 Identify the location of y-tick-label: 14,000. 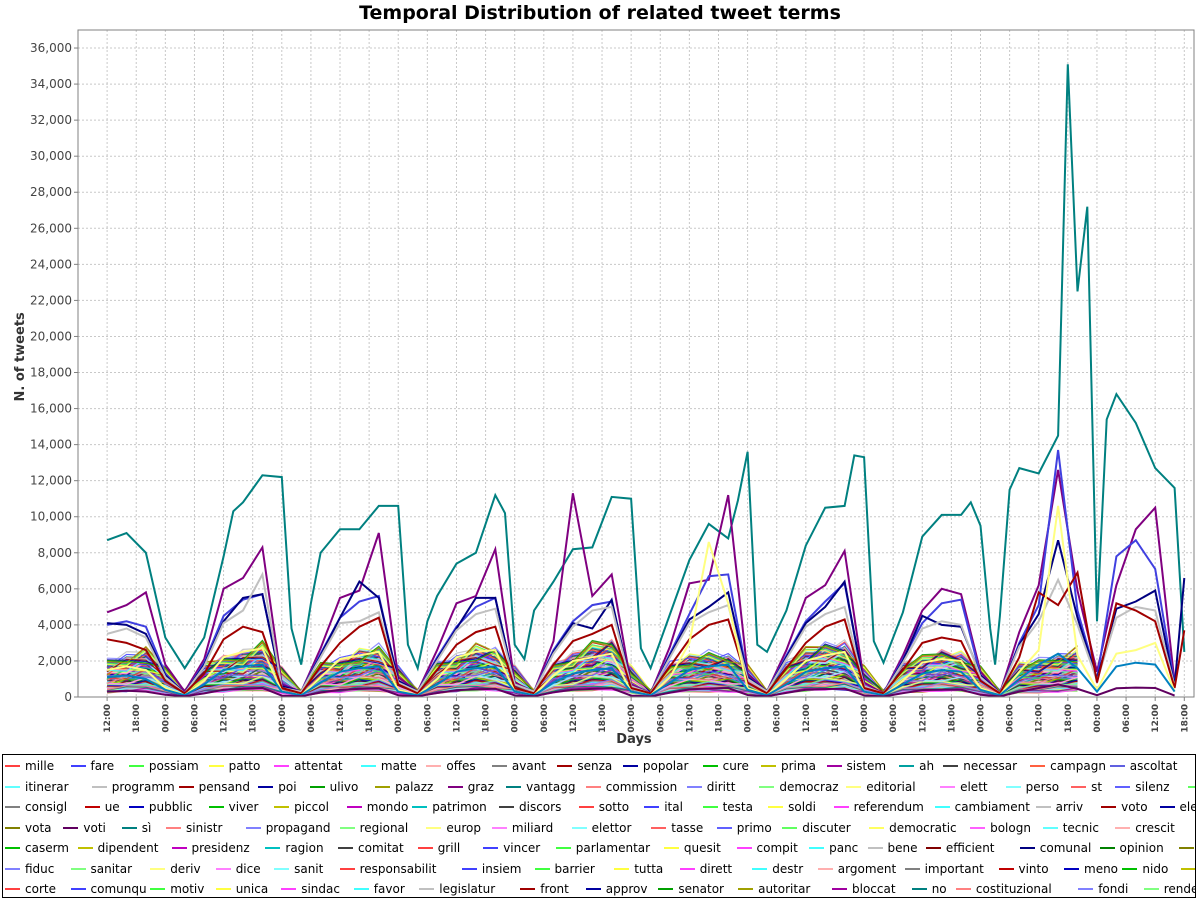
(51, 445).